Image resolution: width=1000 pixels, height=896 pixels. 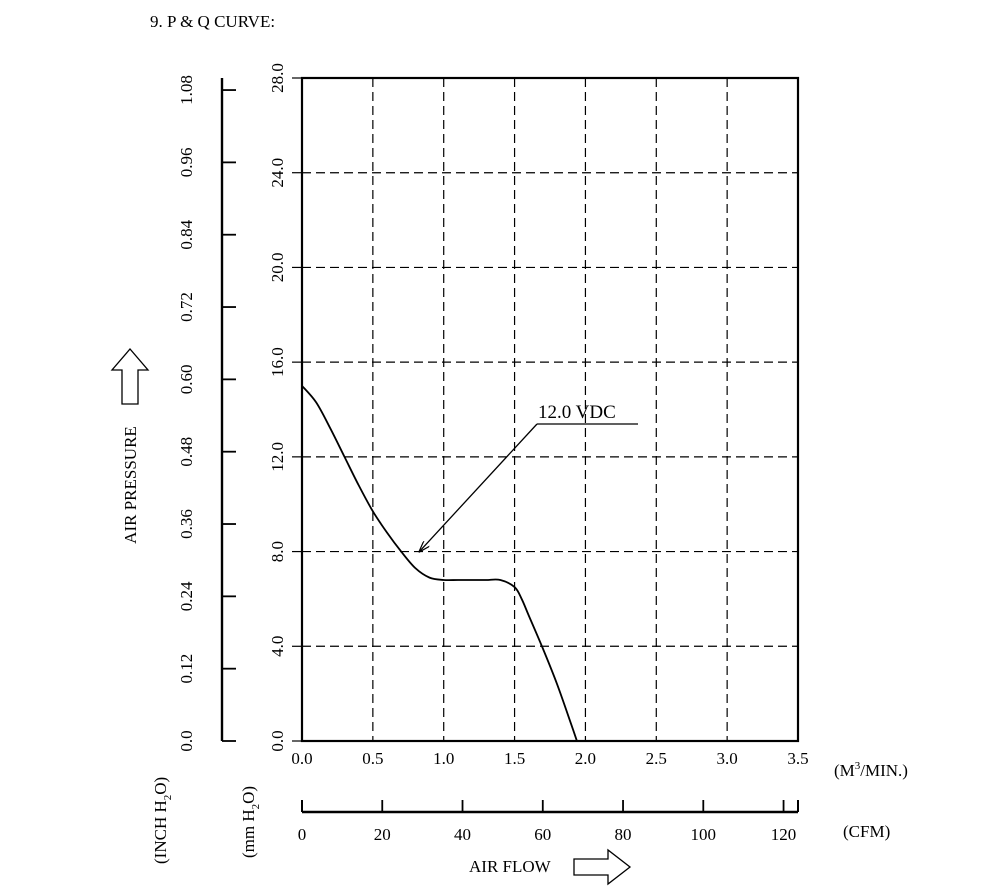 What do you see at coordinates (186, 524) in the screenshot?
I see `inch-tick-label: 0.36` at bounding box center [186, 524].